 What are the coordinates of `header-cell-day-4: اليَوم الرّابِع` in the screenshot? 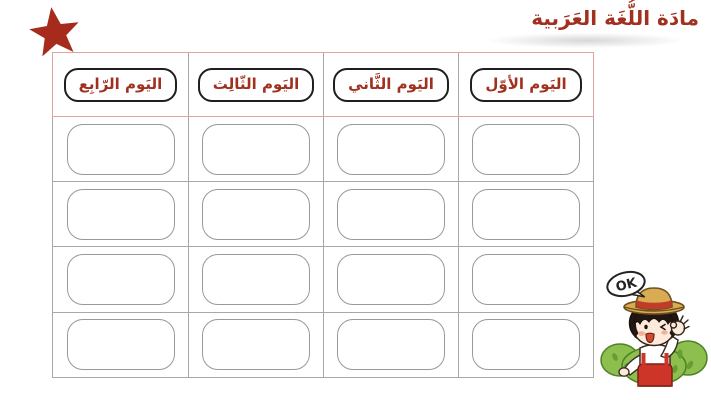 It's located at (120, 84).